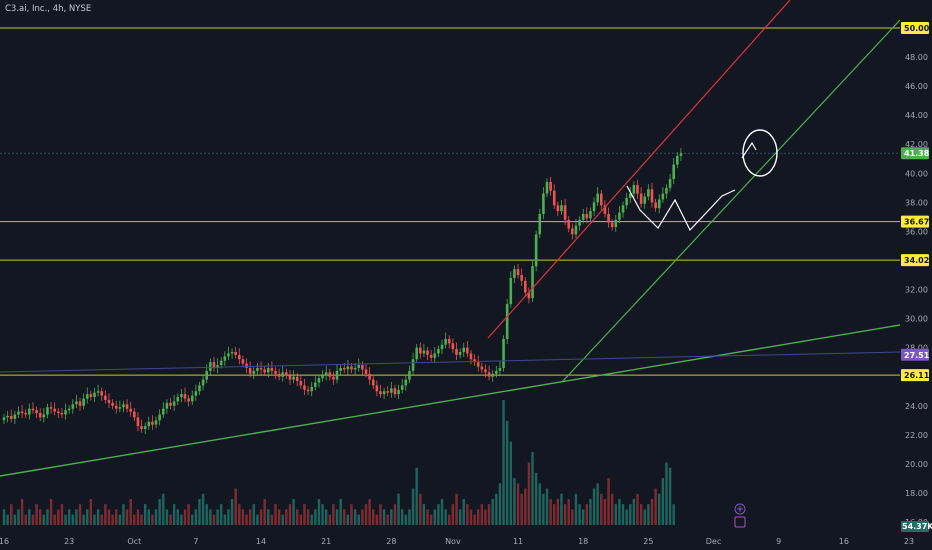  What do you see at coordinates (518, 541) in the screenshot?
I see `x-tick-label: 11` at bounding box center [518, 541].